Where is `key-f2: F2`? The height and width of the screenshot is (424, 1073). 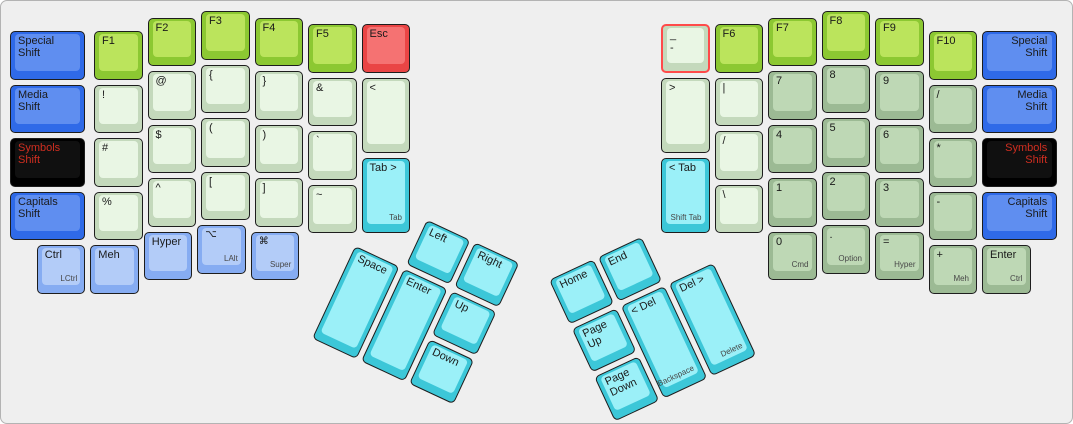 key-f2: F2 is located at coordinates (171, 42).